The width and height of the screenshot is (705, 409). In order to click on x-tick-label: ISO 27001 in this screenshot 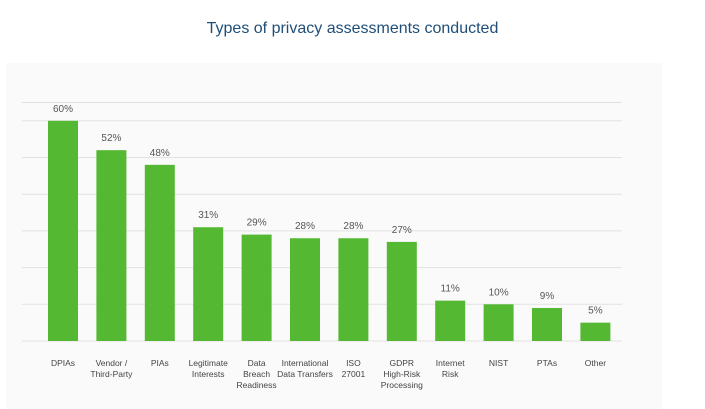, I will do `click(354, 368)`.